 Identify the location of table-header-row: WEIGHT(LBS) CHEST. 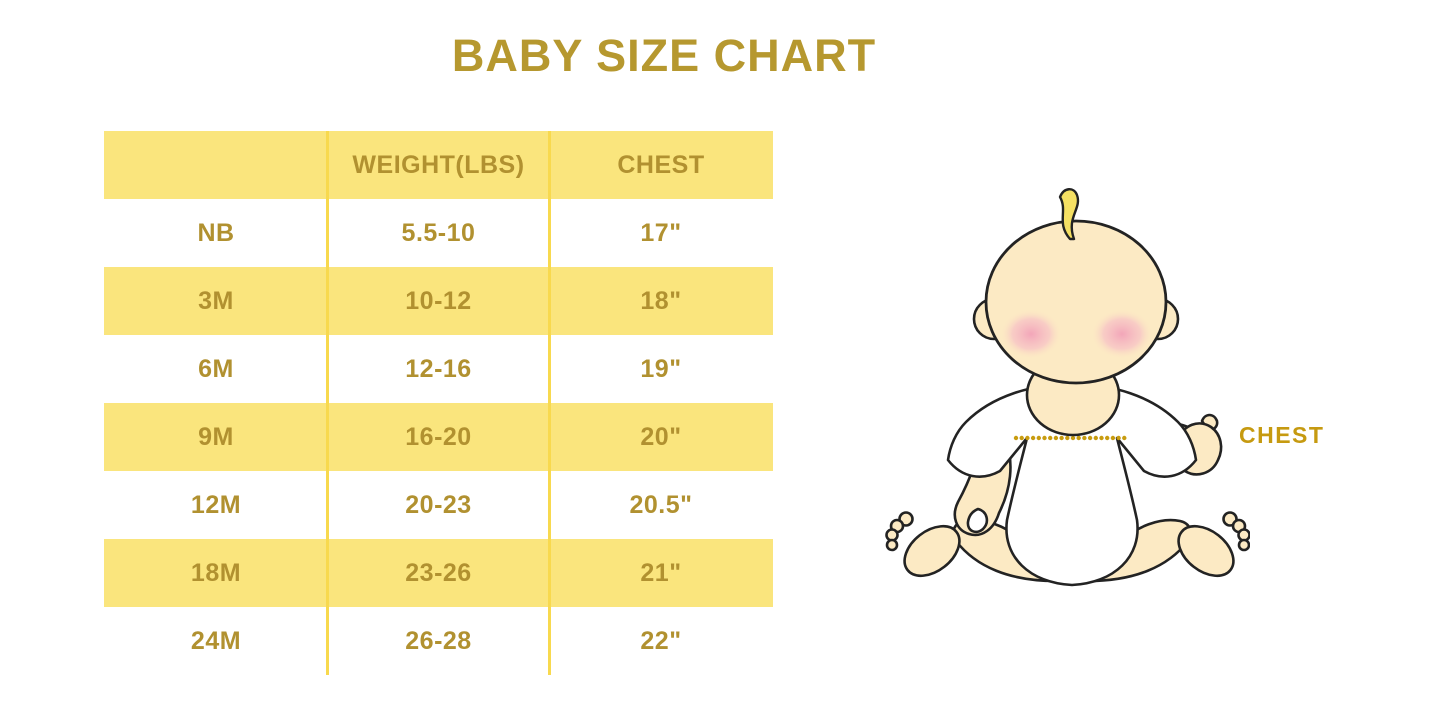
(438, 165).